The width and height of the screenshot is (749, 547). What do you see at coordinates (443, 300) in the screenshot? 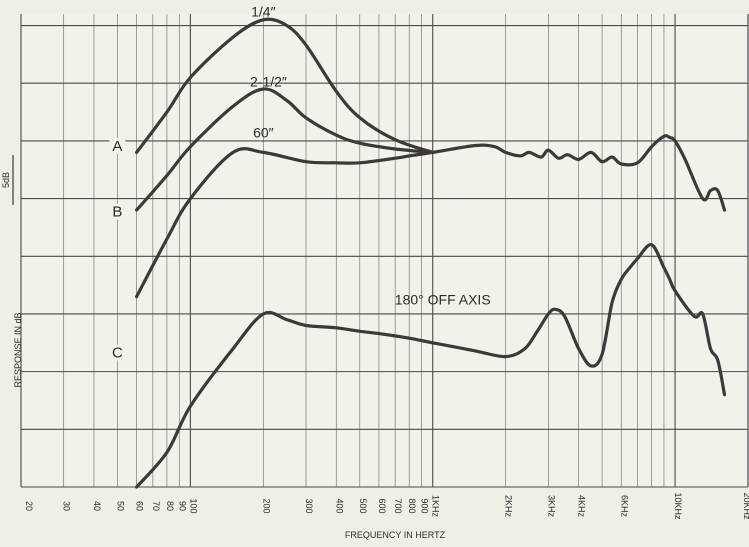
I see `annotation-4: 180° OFF AXIS` at bounding box center [443, 300].